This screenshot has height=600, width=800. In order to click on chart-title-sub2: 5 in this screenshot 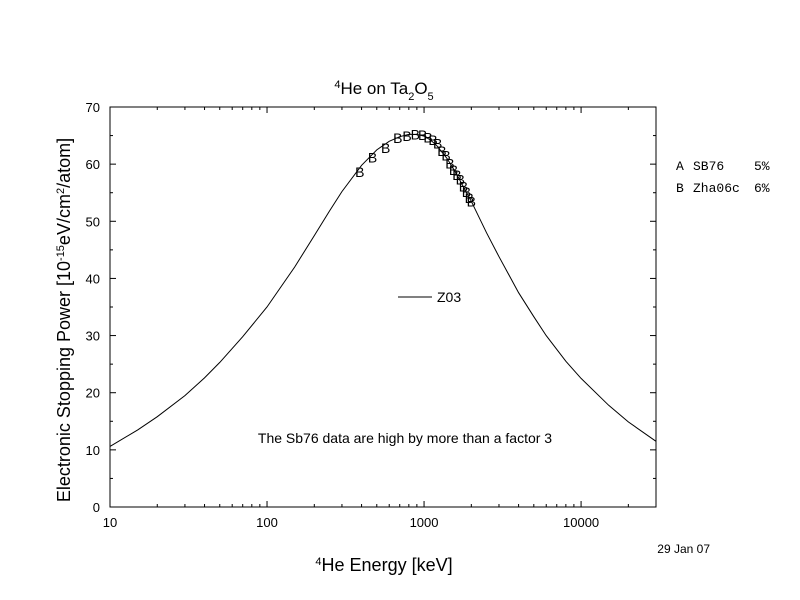, I will do `click(431, 97)`.